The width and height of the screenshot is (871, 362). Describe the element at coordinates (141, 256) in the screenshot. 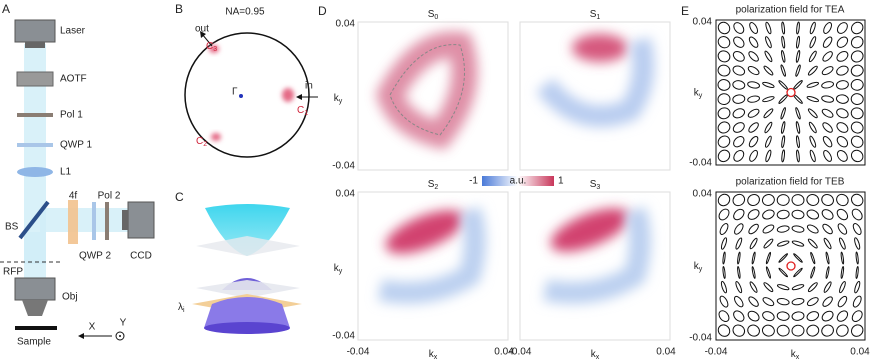

I see `label: CCD` at that location.